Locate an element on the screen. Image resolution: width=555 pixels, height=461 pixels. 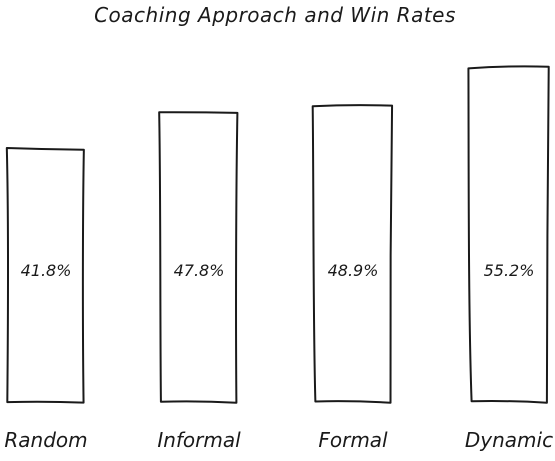
data-label-formal: 48.9% is located at coordinates (353, 270).